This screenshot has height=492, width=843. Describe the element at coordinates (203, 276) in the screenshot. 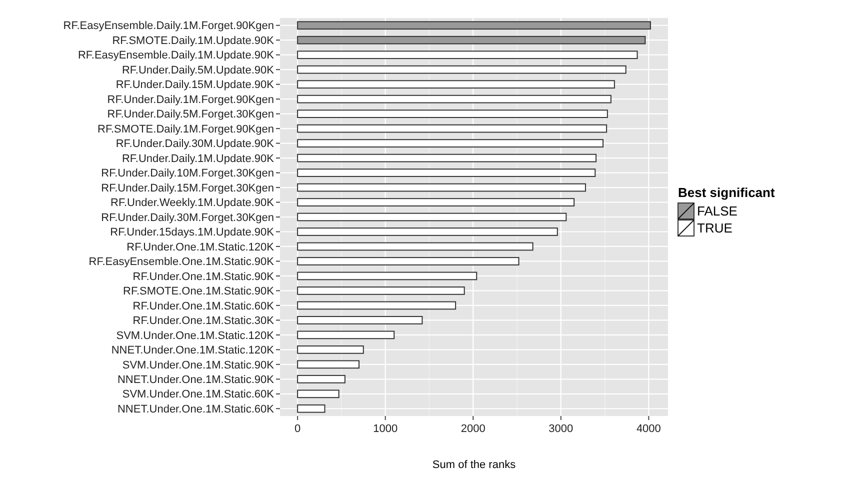

I see `y-tick-label: RF.Under.One.1M.Static.90K` at that location.